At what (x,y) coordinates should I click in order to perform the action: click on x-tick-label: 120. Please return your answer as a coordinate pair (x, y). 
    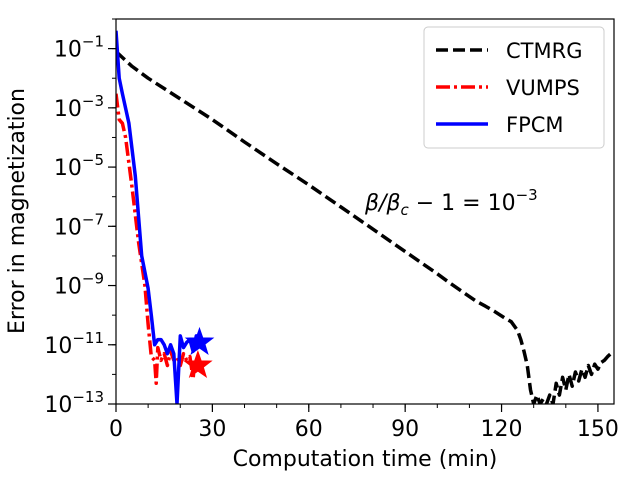
    Looking at the image, I should click on (502, 429).